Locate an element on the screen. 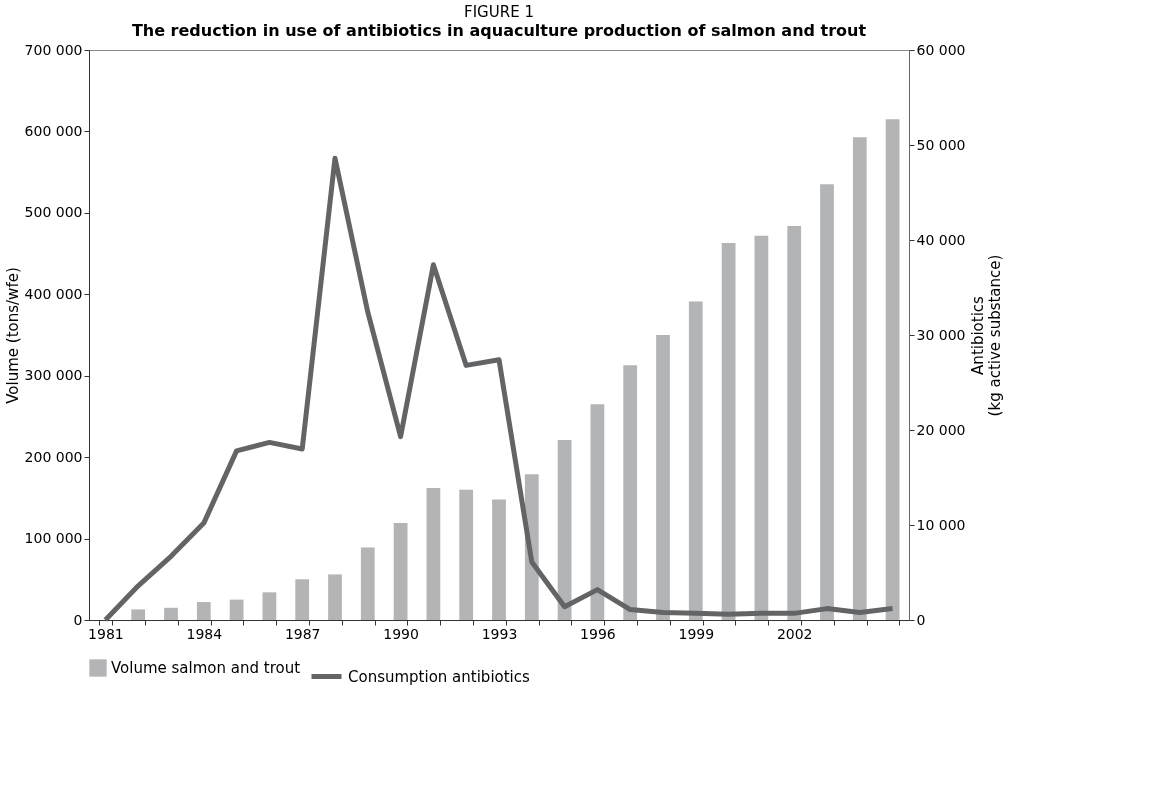 The height and width of the screenshot is (794, 1170). x-tick-label: 1990 is located at coordinates (401, 633).